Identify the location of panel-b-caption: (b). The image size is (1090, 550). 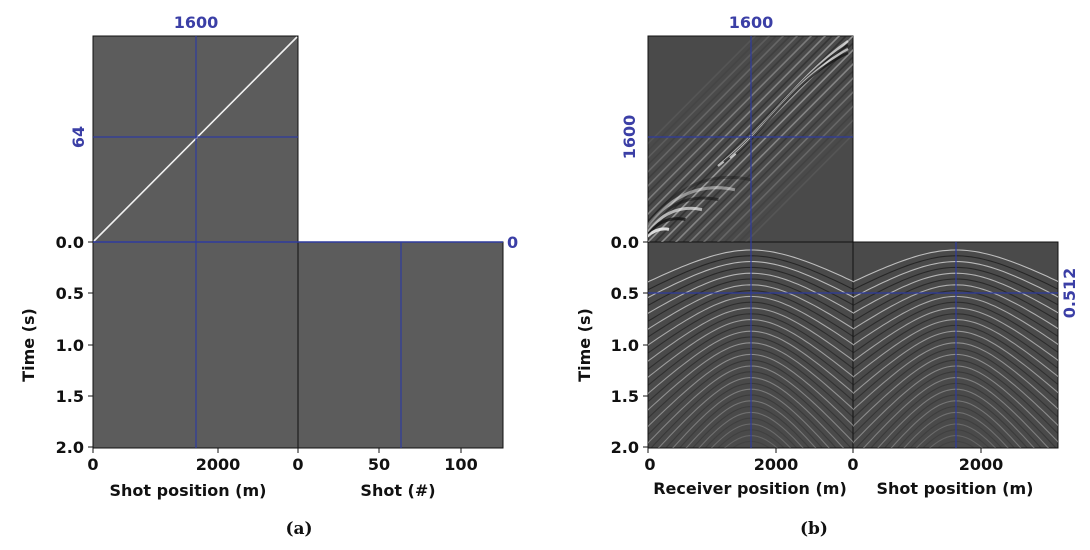
(814, 529).